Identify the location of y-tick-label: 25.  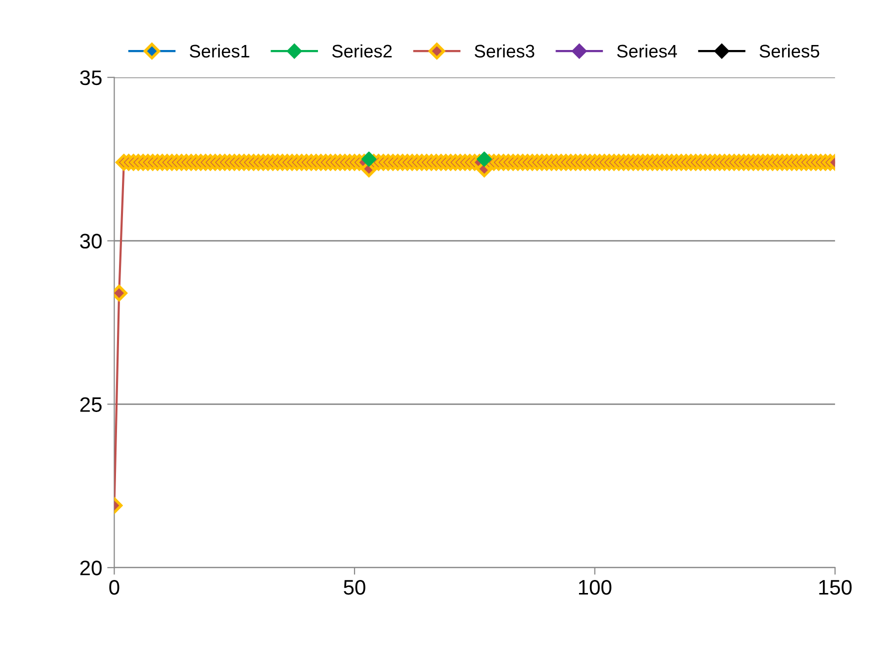
(91, 404).